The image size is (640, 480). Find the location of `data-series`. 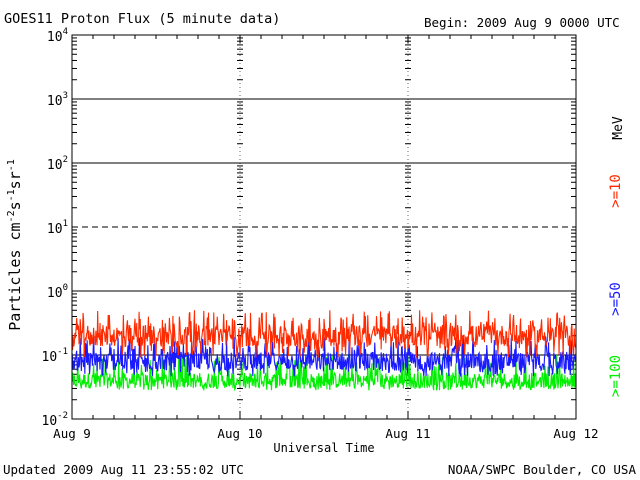

data-series is located at coordinates (324, 351).